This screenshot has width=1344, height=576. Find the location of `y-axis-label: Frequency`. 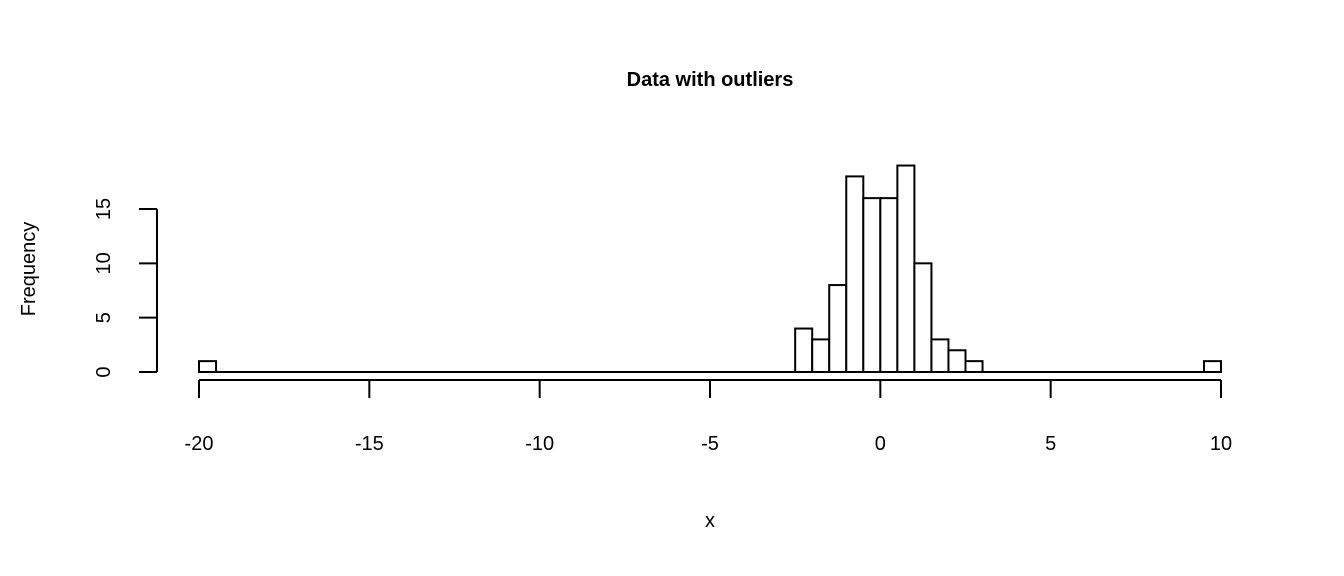

y-axis-label: Frequency is located at coordinates (29, 269).